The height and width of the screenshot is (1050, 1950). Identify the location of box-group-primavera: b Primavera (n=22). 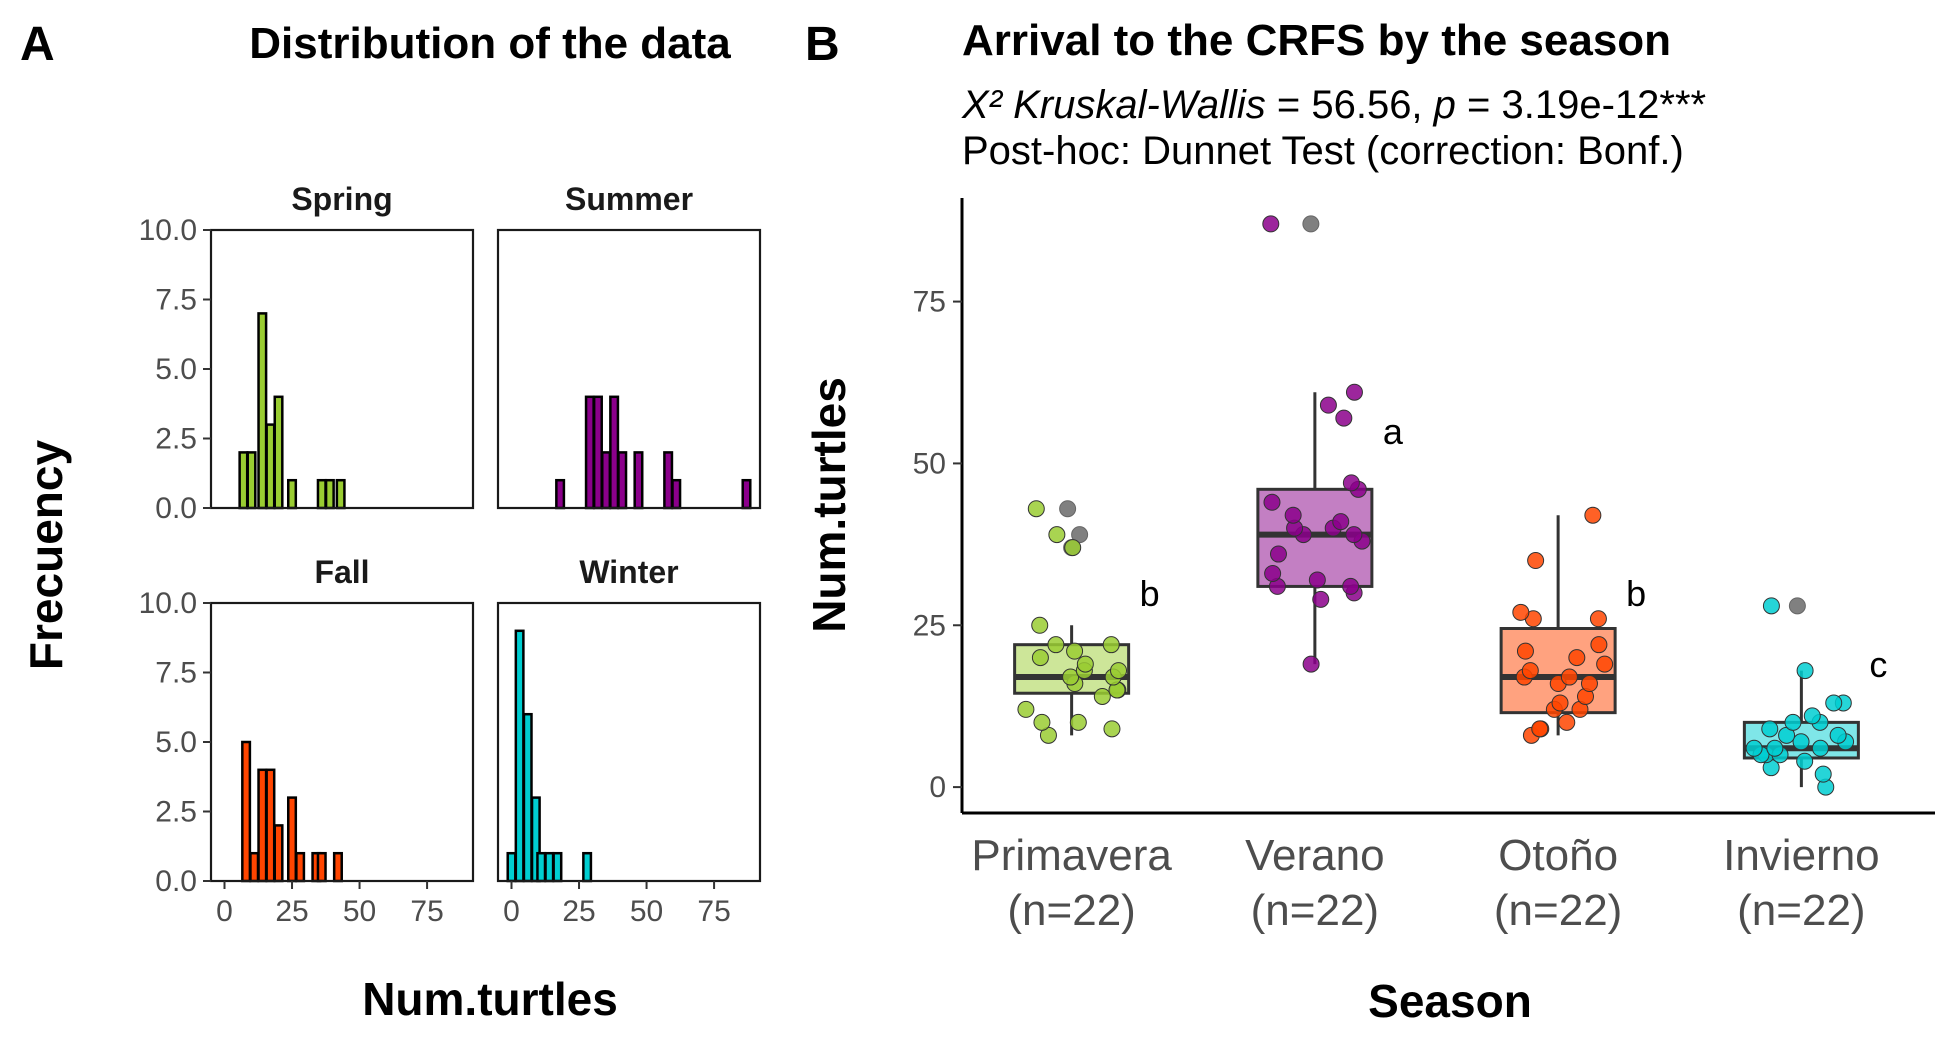
(1071, 717).